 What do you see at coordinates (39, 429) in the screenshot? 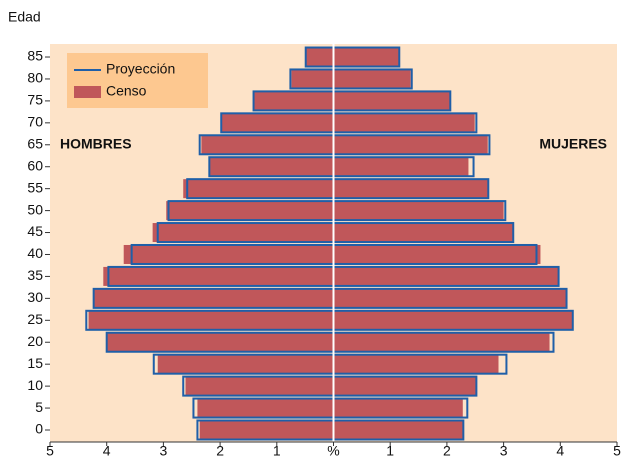
I see `y-tick-label: 0` at bounding box center [39, 429].